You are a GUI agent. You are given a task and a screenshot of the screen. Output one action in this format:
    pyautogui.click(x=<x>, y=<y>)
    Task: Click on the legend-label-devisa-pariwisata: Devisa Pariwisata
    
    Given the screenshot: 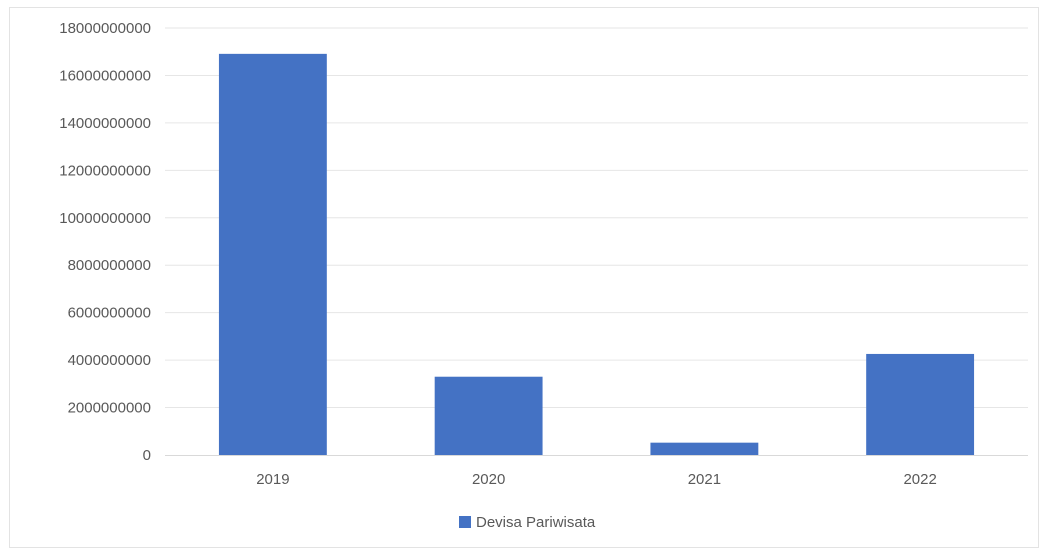 What is the action you would take?
    pyautogui.click(x=536, y=522)
    